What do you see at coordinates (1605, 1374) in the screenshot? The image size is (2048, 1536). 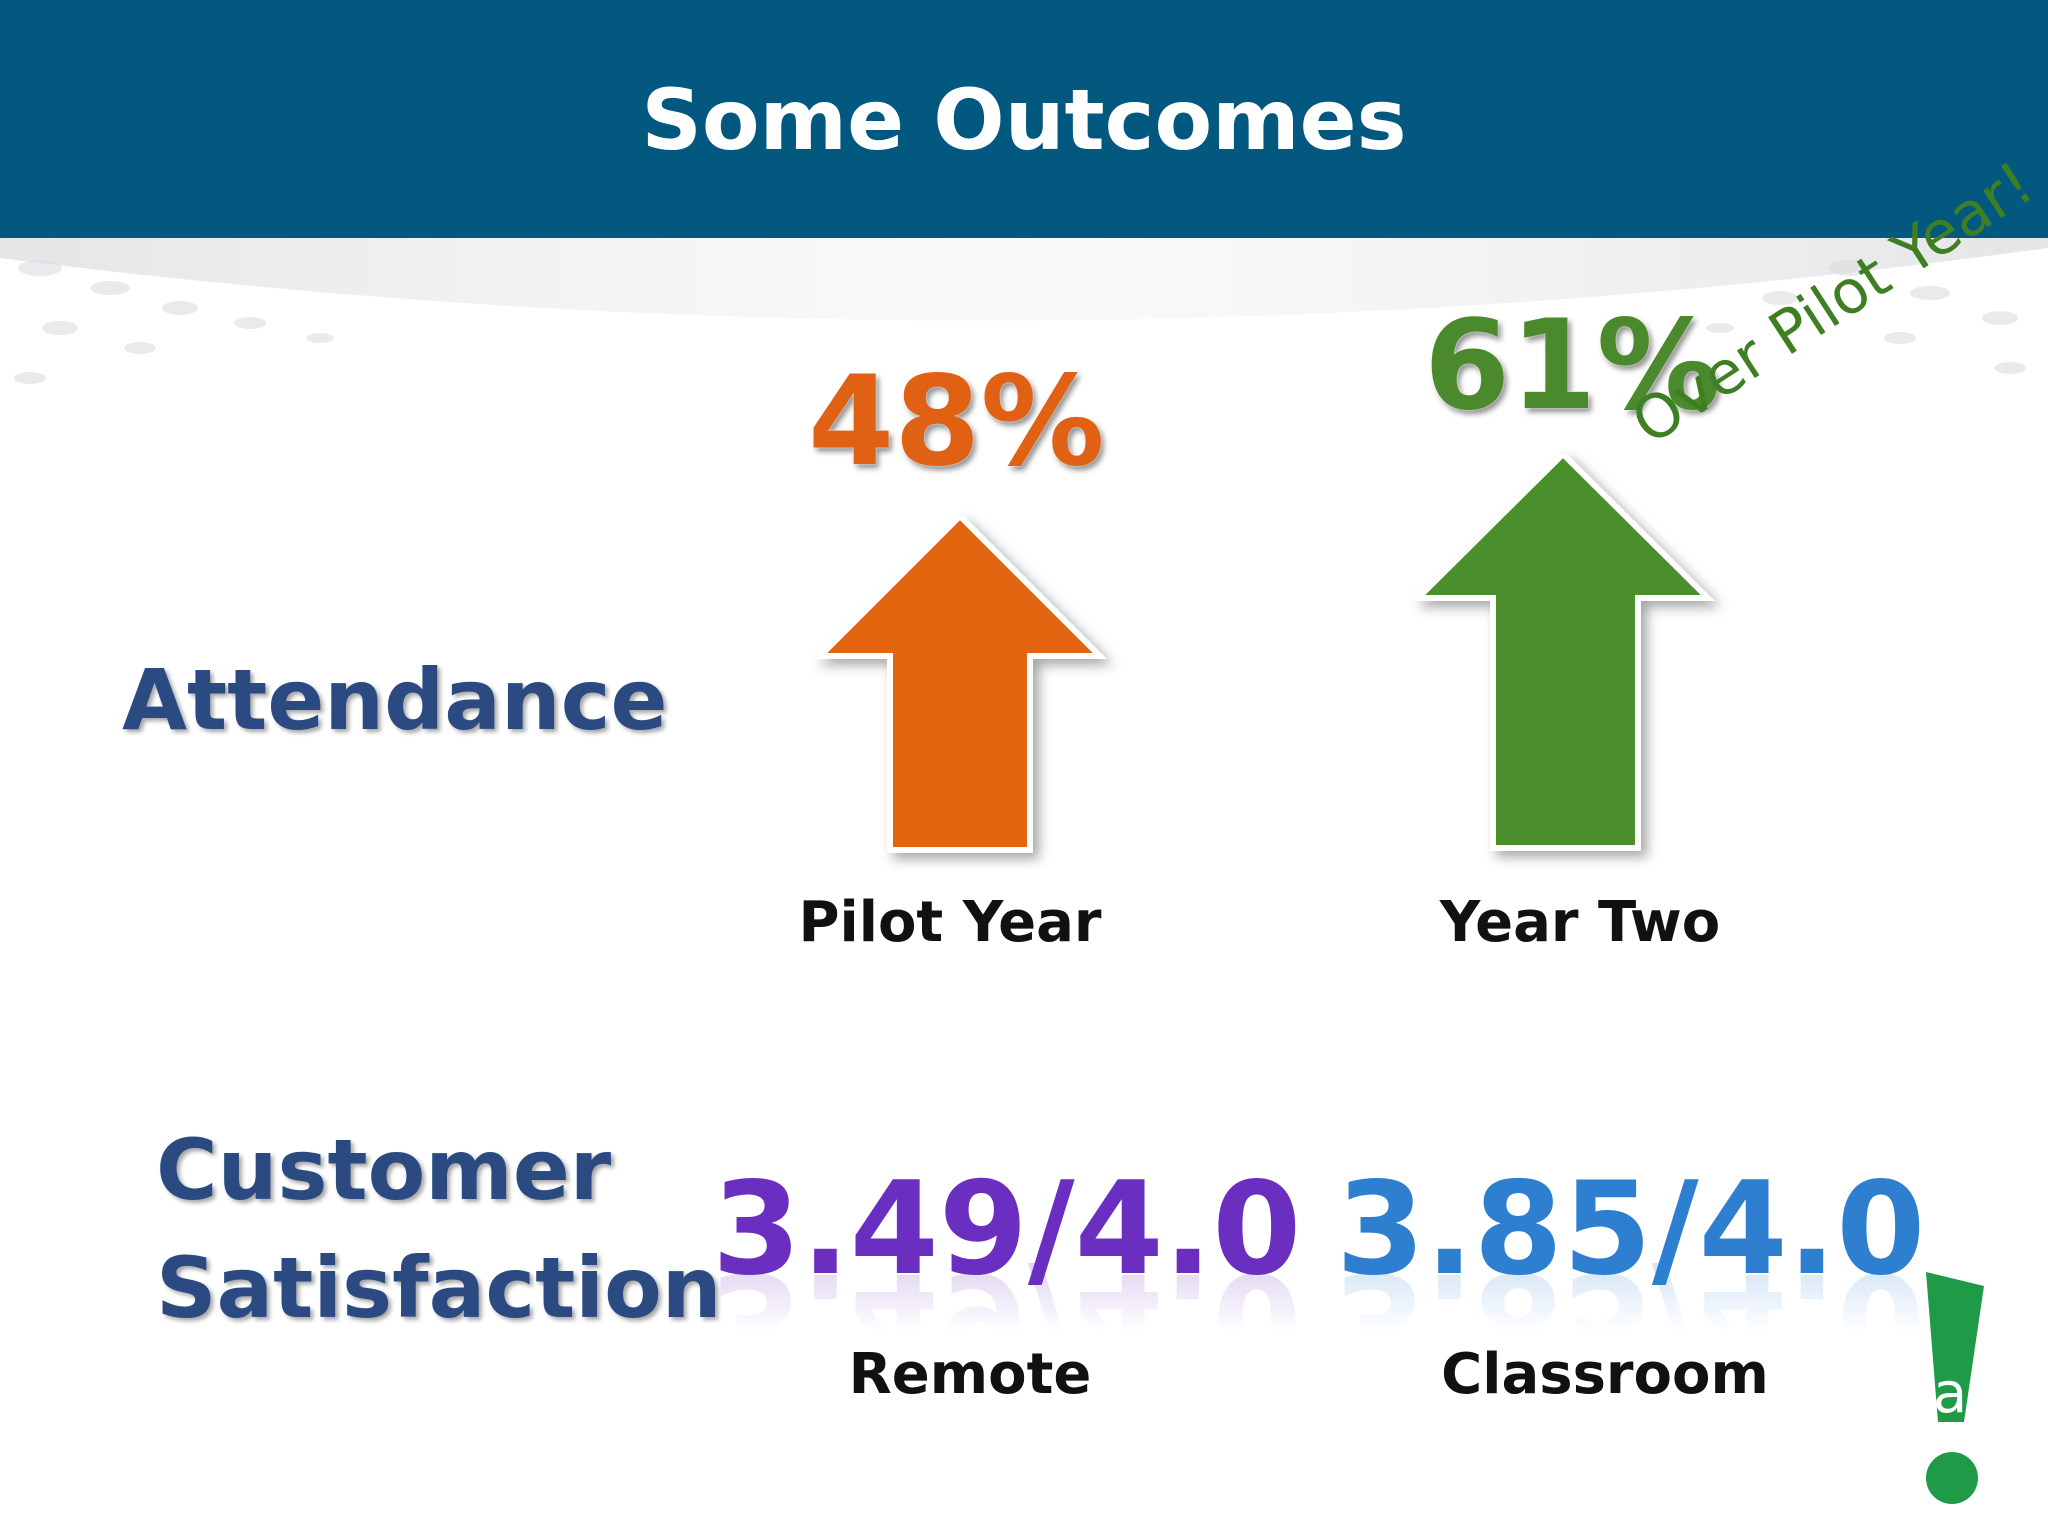 I see `classroom-caption: Classroom` at bounding box center [1605, 1374].